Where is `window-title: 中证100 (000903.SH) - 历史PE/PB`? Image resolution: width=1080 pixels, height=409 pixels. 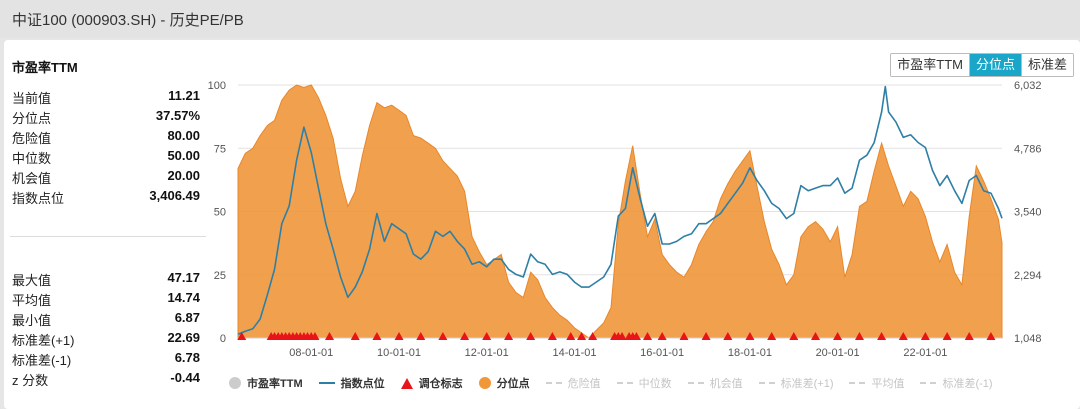 window-title: 中证100 (000903.SH) - 历史PE/PB is located at coordinates (128, 20).